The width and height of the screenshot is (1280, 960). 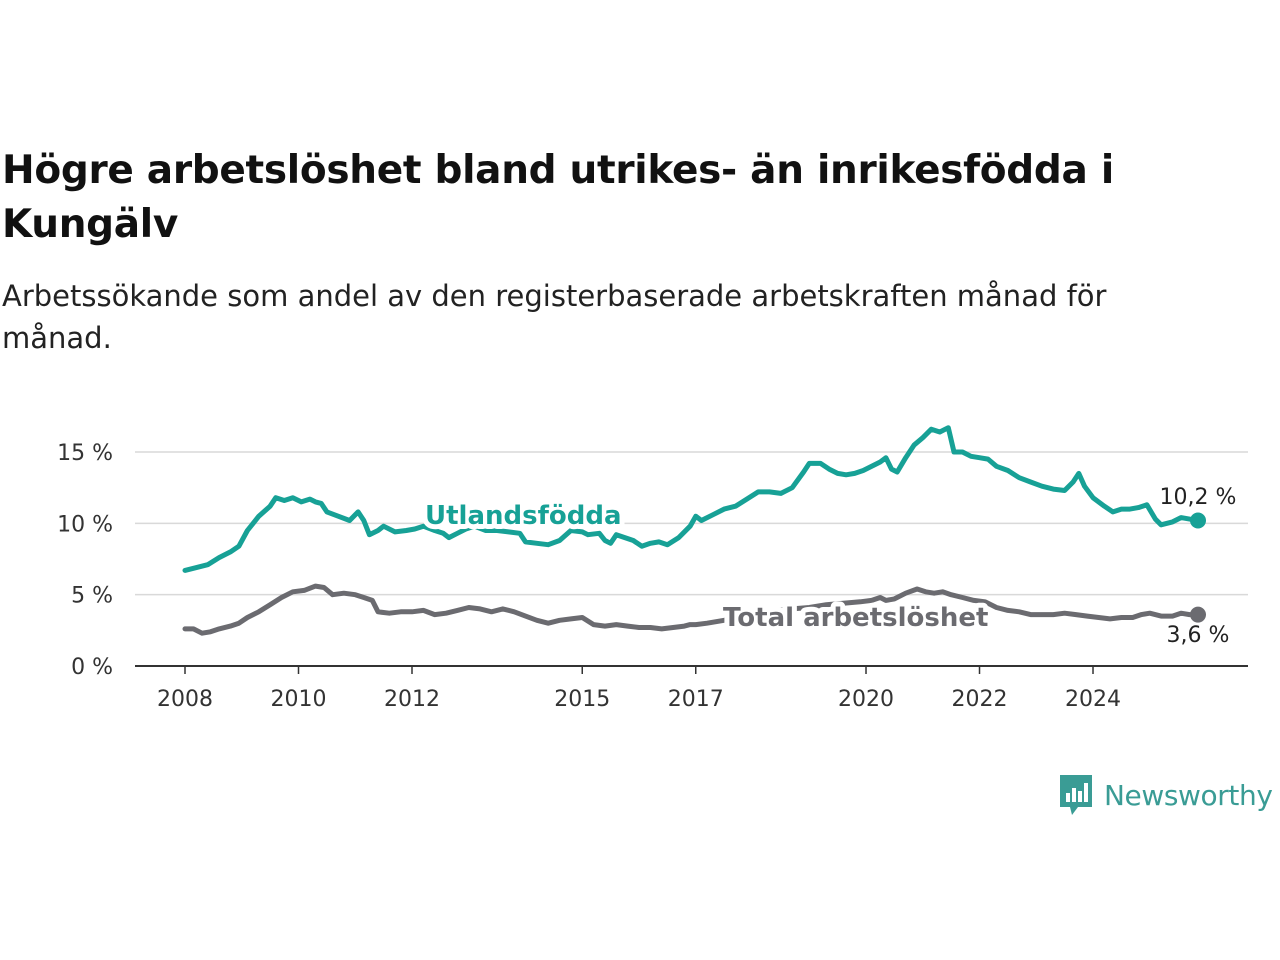 What do you see at coordinates (691, 609) in the screenshot?
I see `series-line-total` at bounding box center [691, 609].